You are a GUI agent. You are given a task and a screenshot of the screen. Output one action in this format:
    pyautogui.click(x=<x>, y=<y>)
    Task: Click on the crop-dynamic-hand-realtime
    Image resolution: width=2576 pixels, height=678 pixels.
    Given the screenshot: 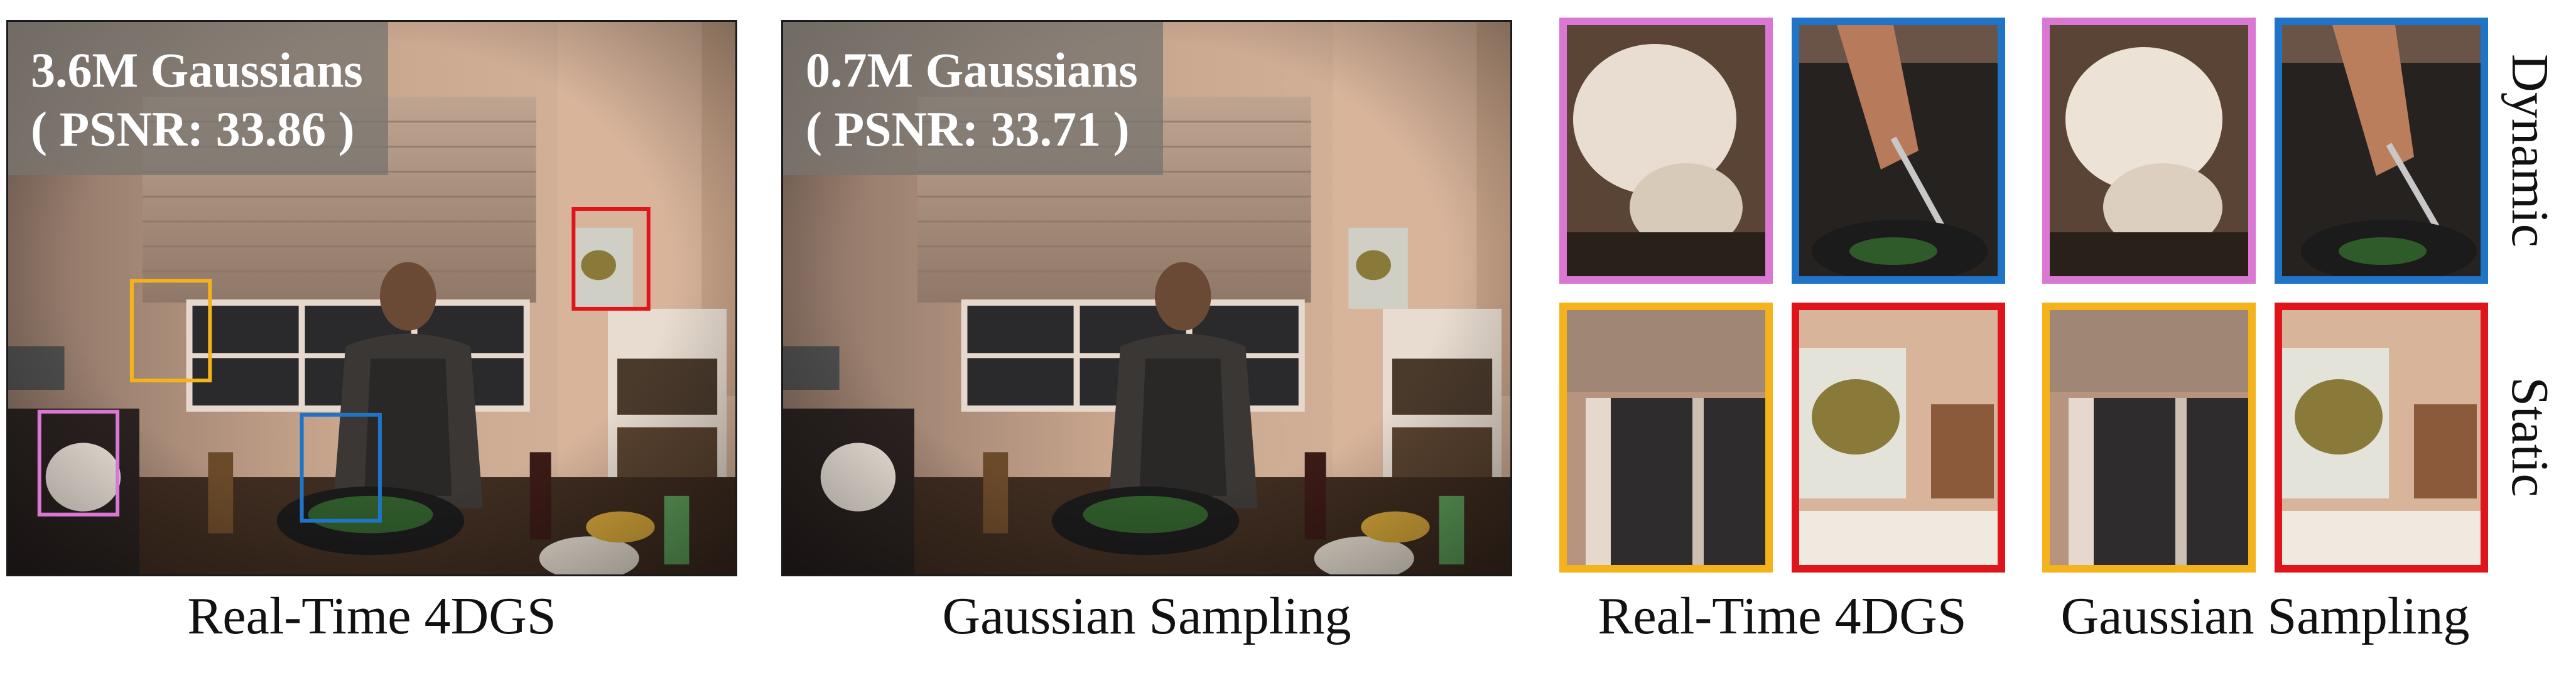 What is the action you would take?
    pyautogui.click(x=1899, y=151)
    